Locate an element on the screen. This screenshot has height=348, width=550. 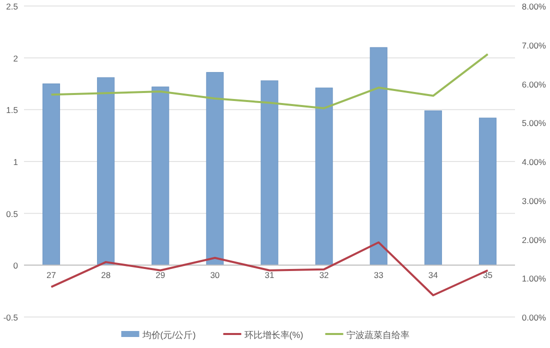
x-tick-label: 28 is located at coordinates (106, 275).